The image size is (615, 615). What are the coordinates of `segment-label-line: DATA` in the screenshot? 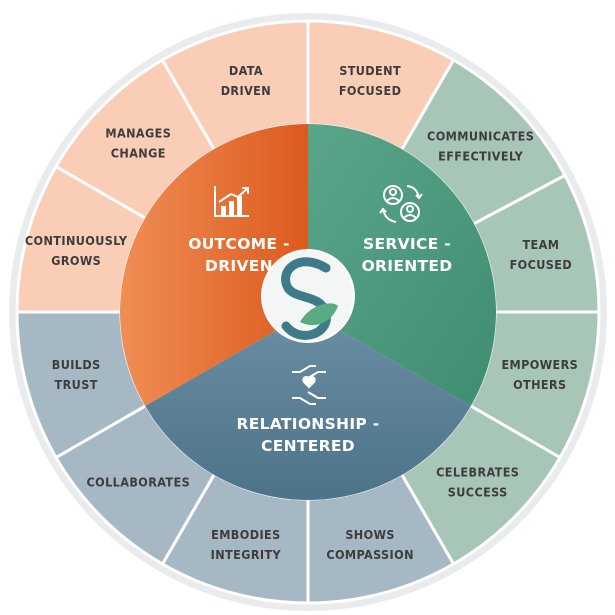 It's located at (246, 70).